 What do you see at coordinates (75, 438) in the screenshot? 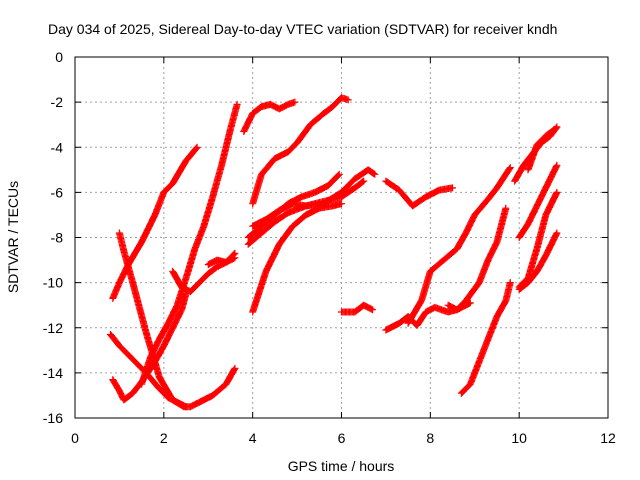
I see `x-tick-label: 0` at bounding box center [75, 438].